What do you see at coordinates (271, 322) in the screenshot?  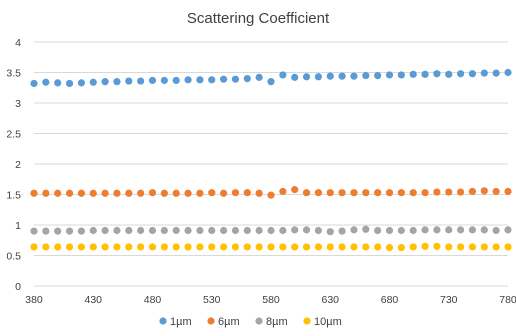 I see `legend-item: 8µm` at bounding box center [271, 322].